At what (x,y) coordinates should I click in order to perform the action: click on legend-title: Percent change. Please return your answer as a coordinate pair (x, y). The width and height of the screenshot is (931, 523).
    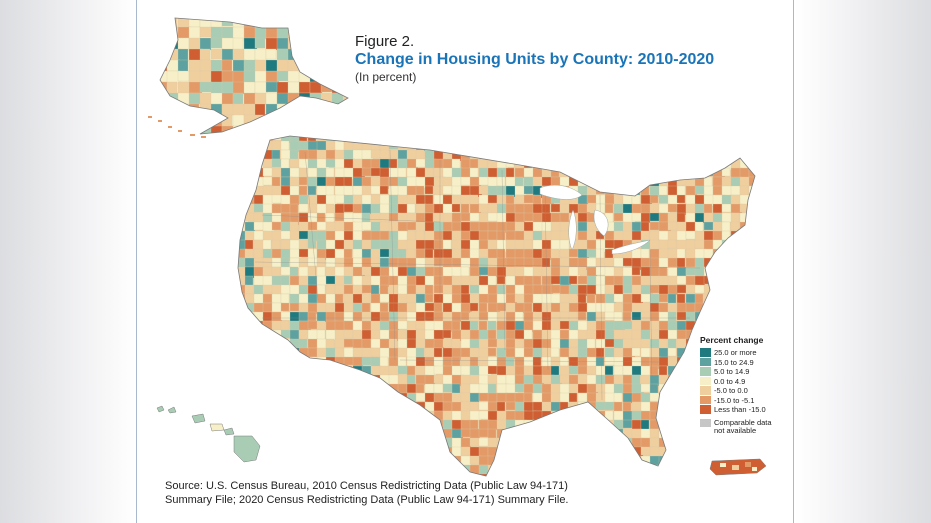
    Looking at the image, I should click on (732, 340).